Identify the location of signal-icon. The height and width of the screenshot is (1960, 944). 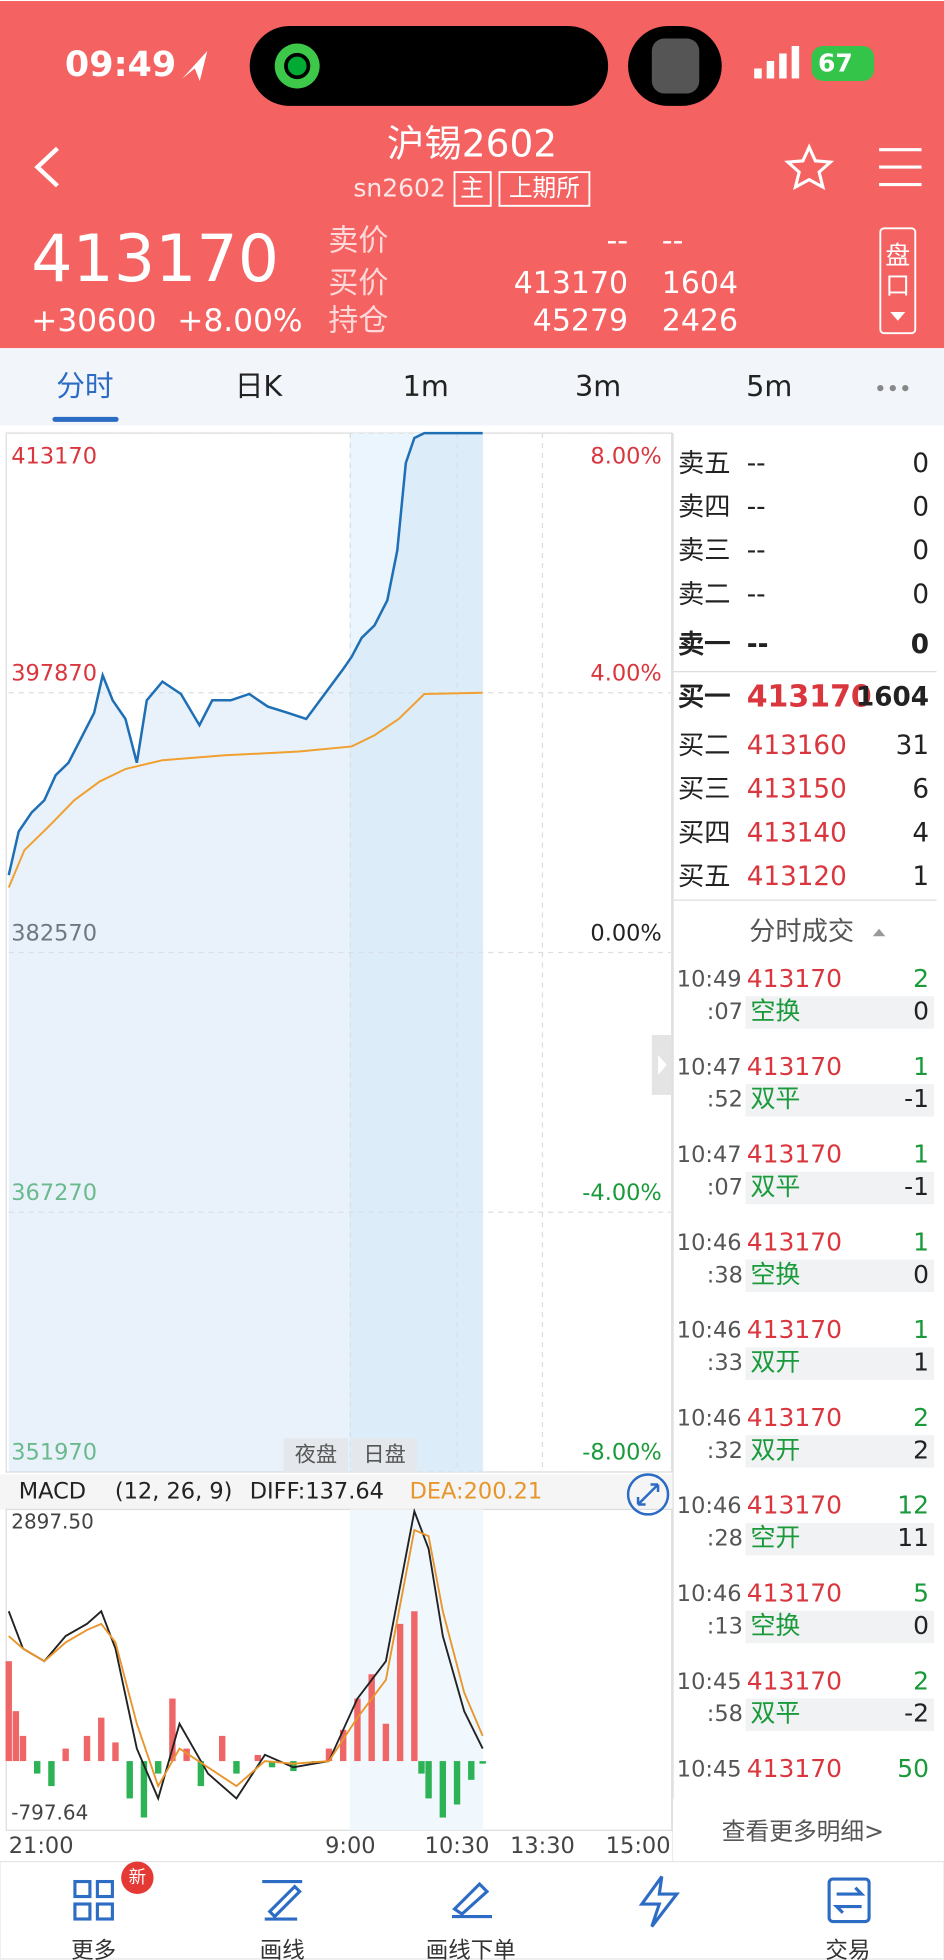
(777, 62).